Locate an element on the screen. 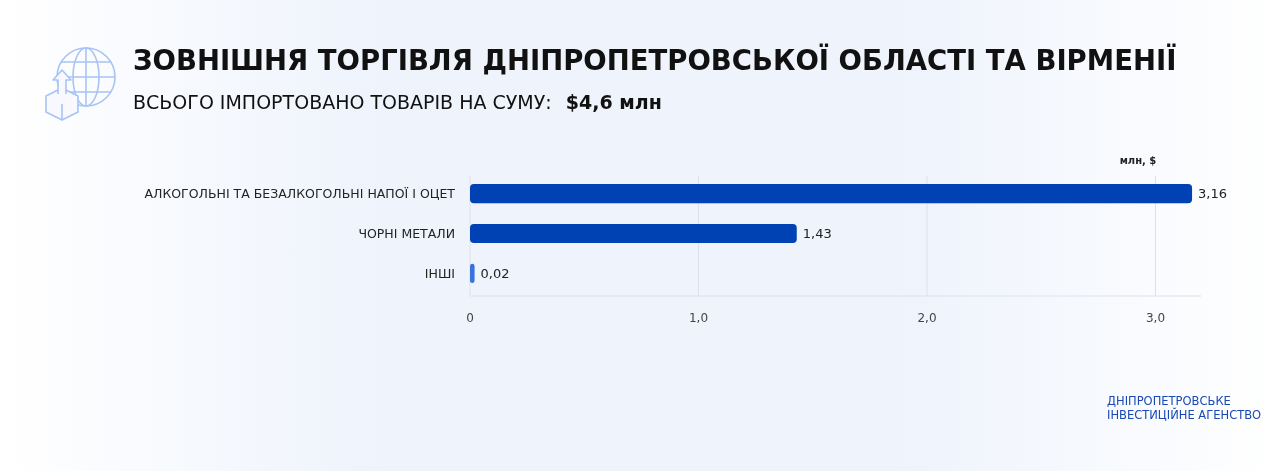 Image resolution: width=1280 pixels, height=471 pixels. data-label: 1,43 is located at coordinates (817, 234).